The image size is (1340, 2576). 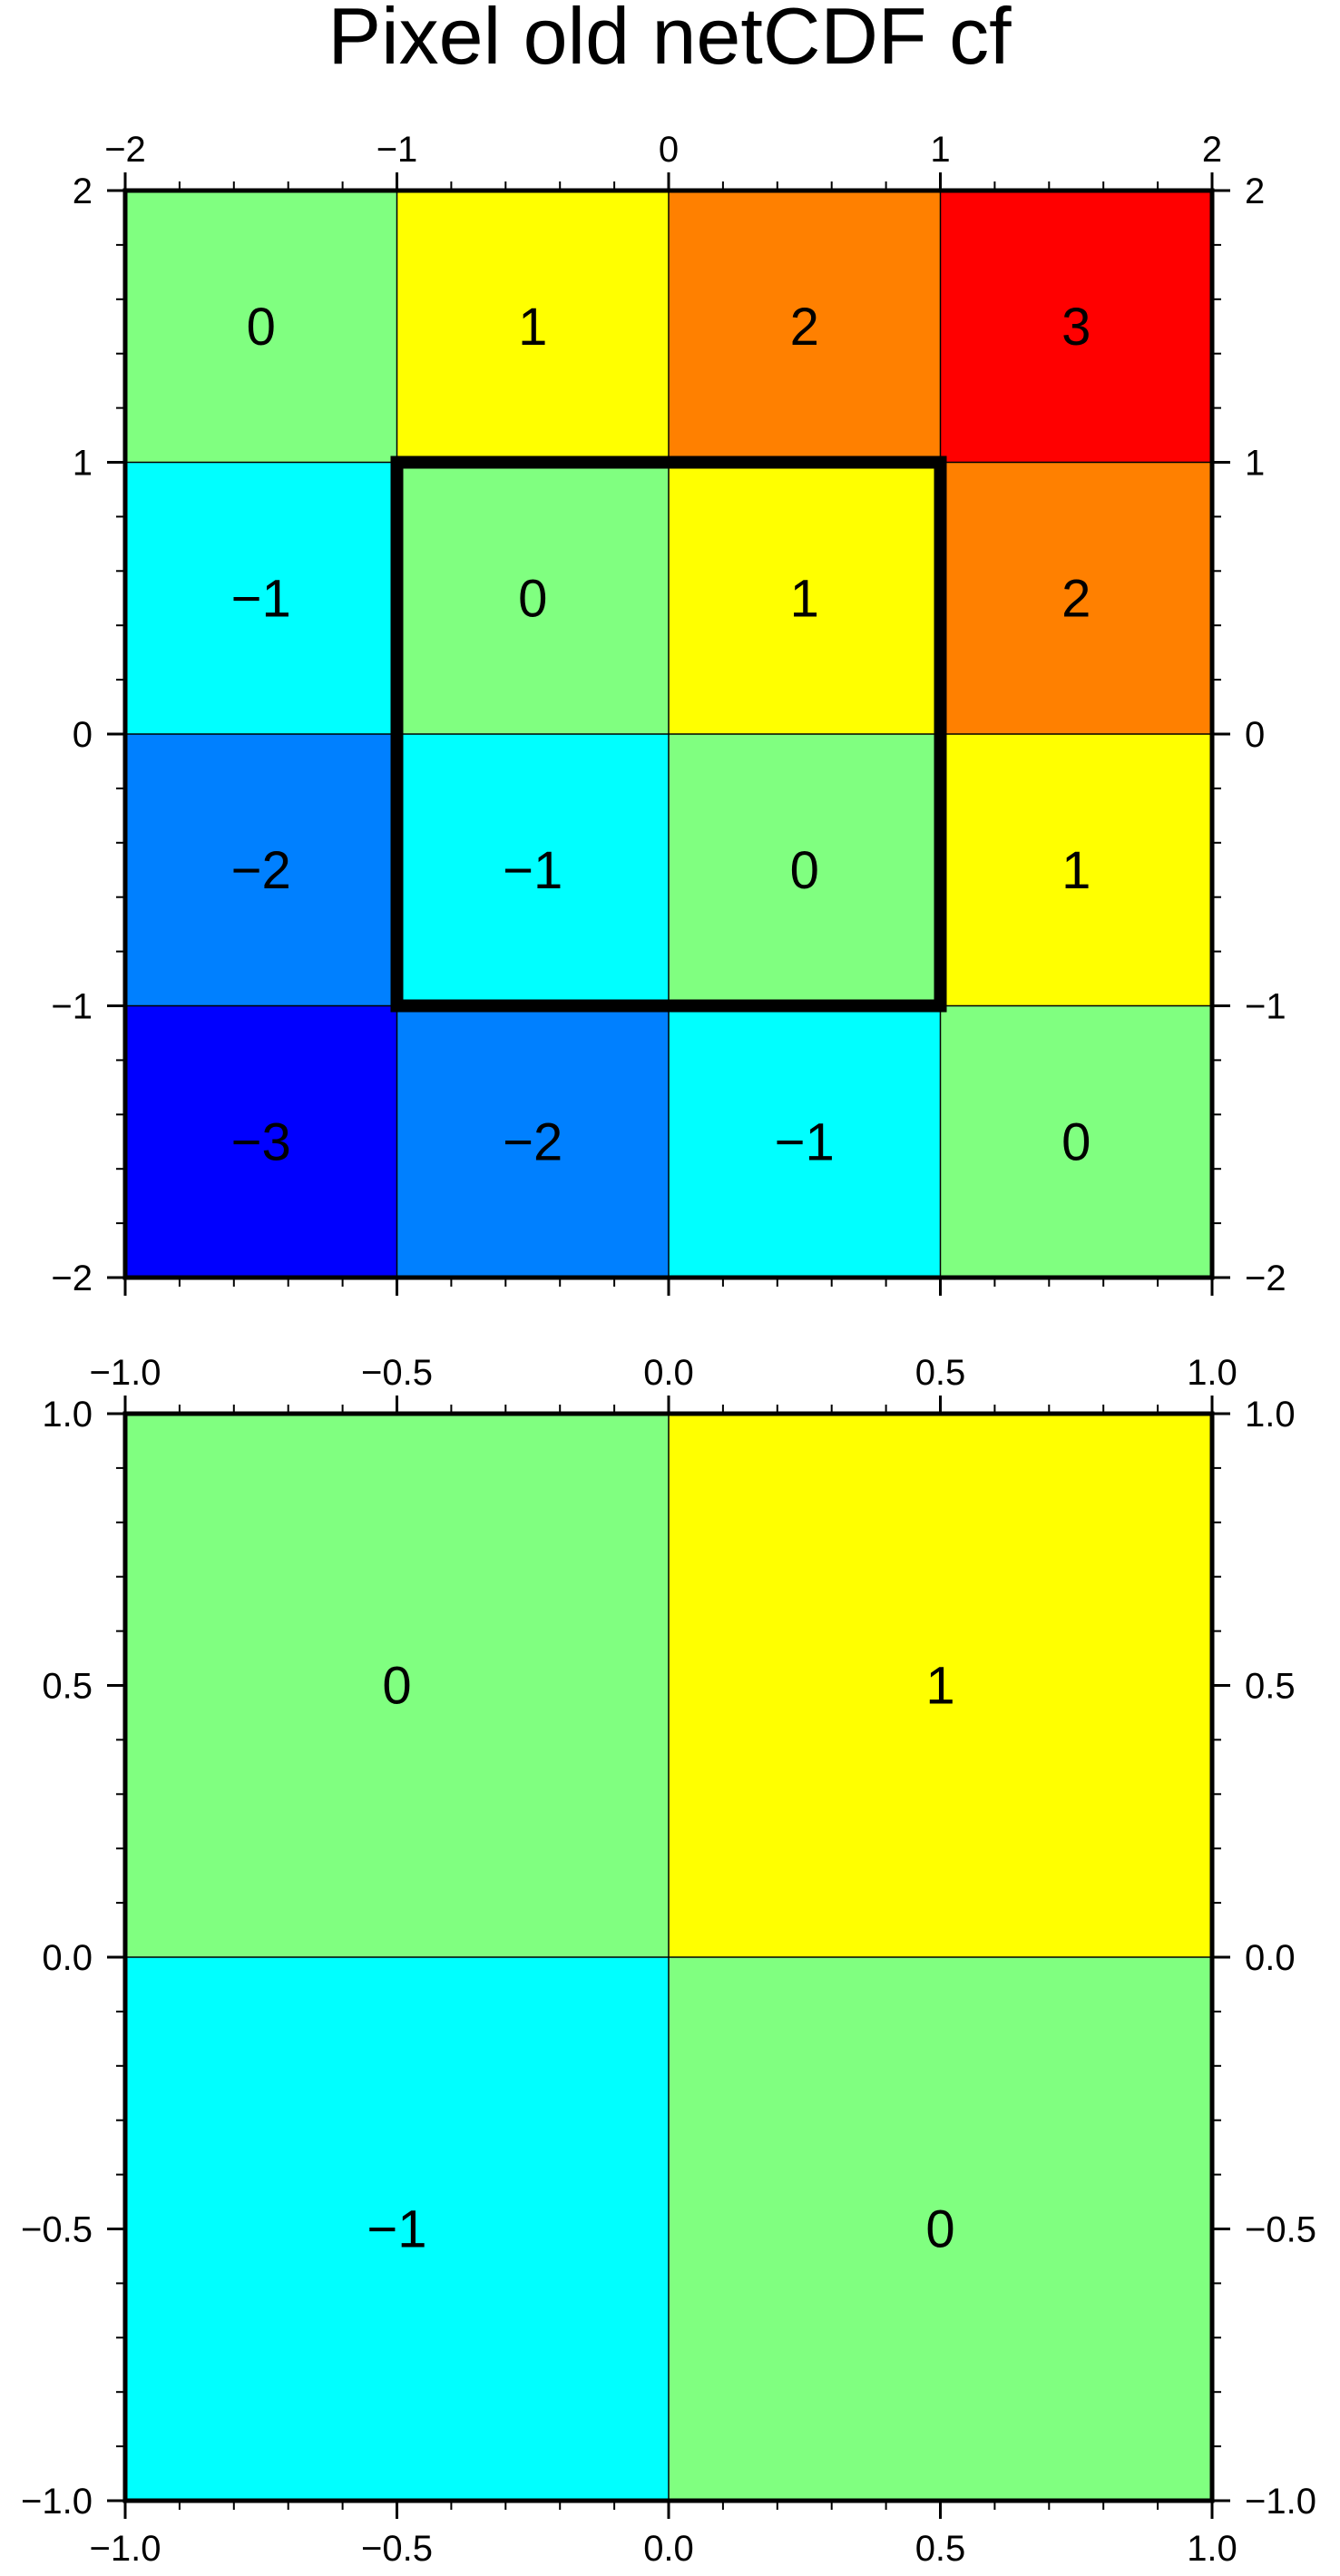 I want to click on cell-value-label: 3, so click(x=1076, y=327).